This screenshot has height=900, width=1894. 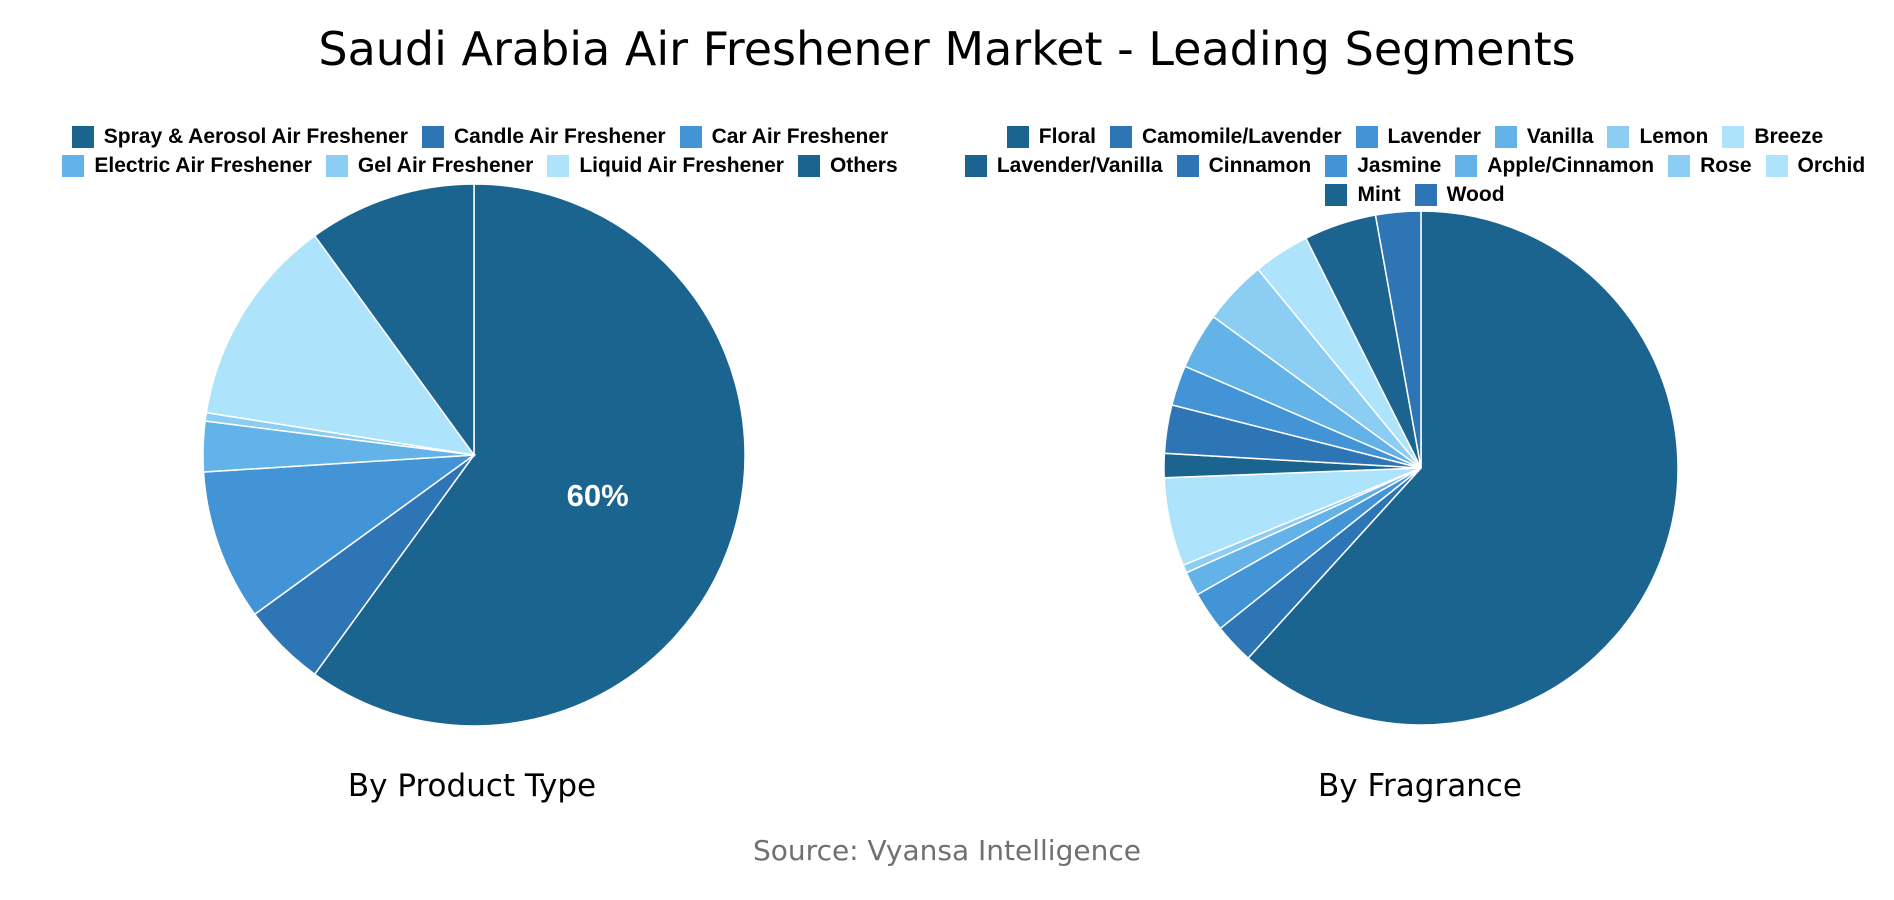 I want to click on legend-item: Vanilla, so click(x=1544, y=137).